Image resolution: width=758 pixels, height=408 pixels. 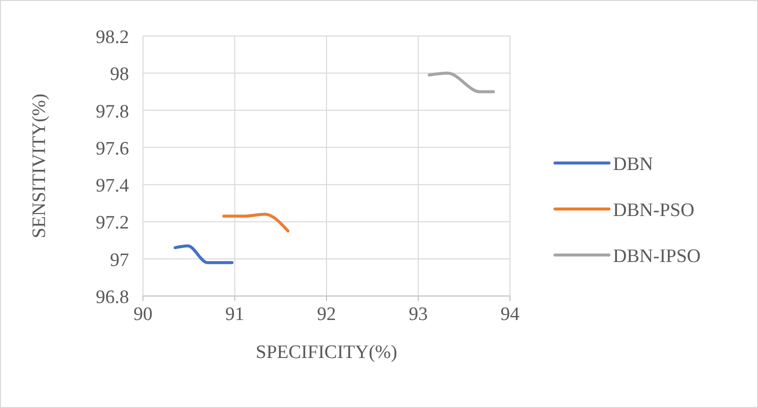 What do you see at coordinates (418, 314) in the screenshot?
I see `x-tick-label: 93` at bounding box center [418, 314].